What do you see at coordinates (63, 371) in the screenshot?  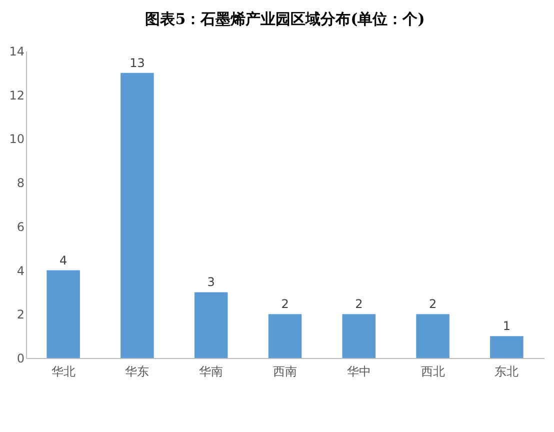 I see `x-tick-label: 华北` at bounding box center [63, 371].